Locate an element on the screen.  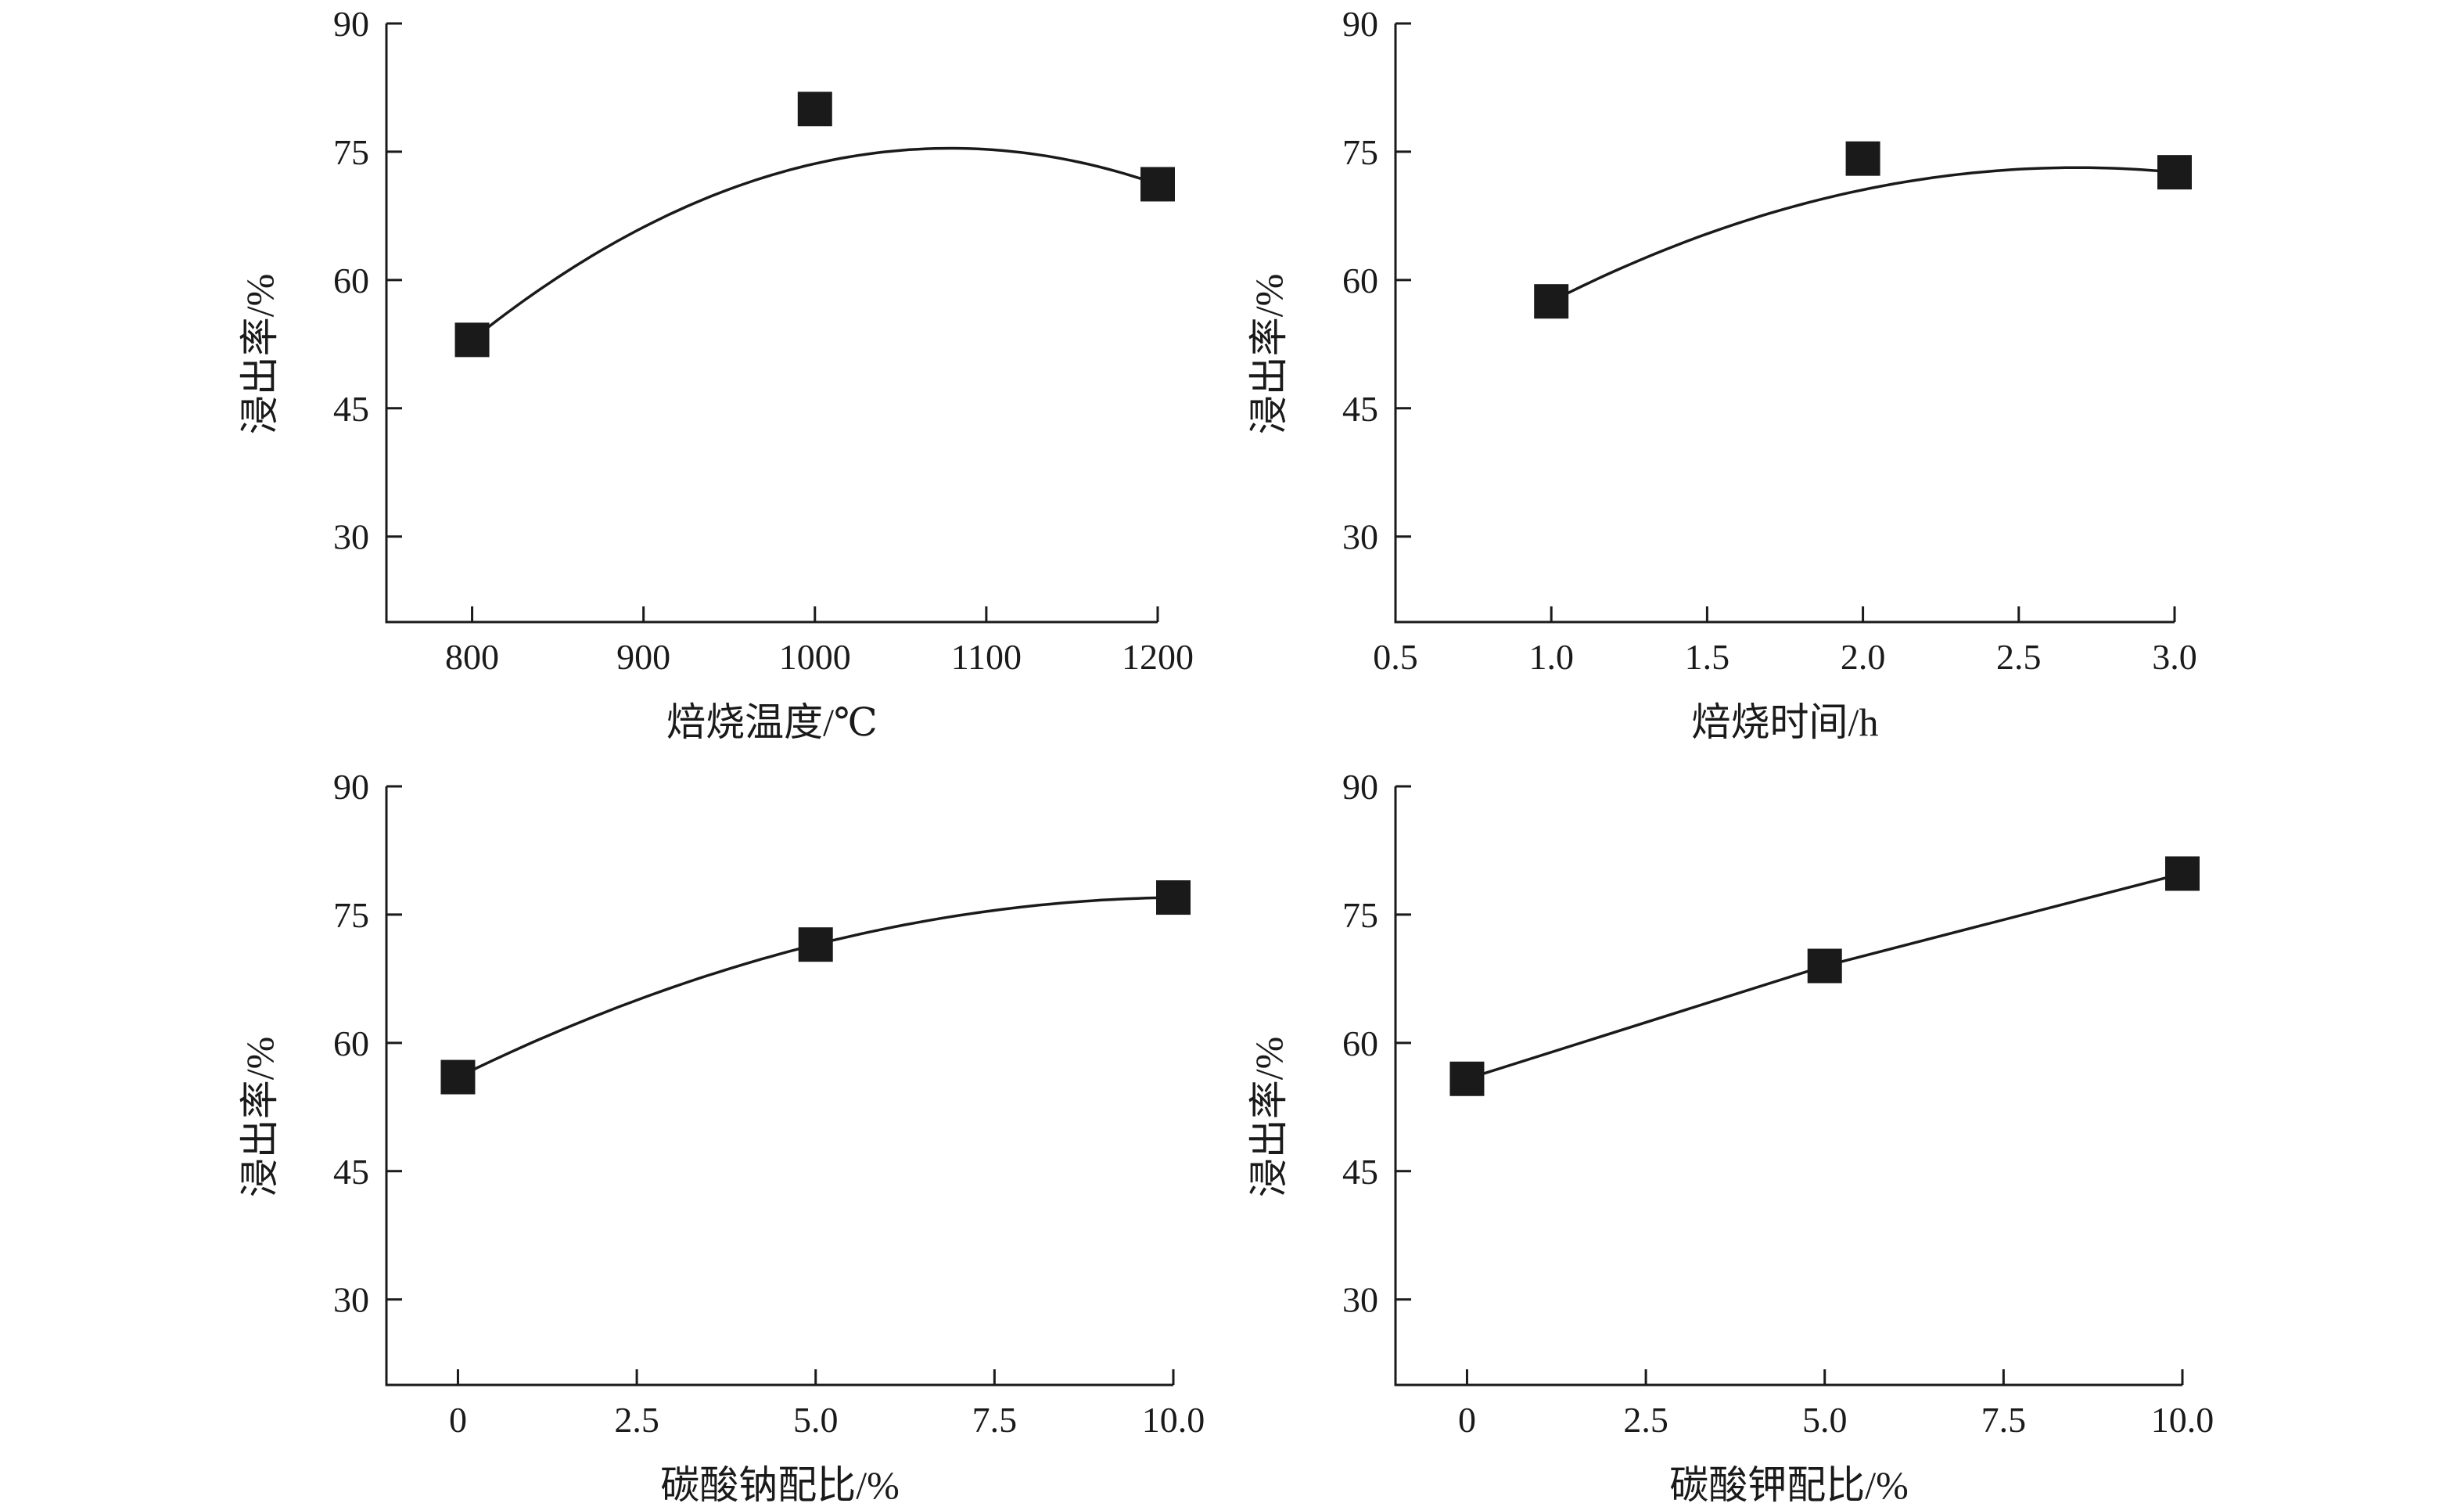
x-tick-label: 900 is located at coordinates (643, 657).